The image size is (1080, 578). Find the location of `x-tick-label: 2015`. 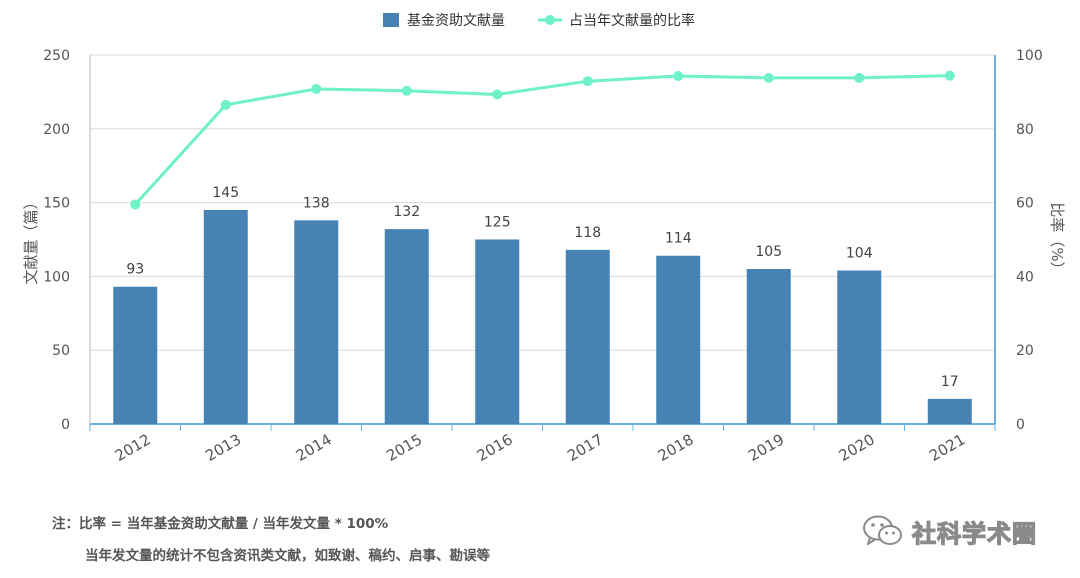

x-tick-label: 2015 is located at coordinates (404, 447).